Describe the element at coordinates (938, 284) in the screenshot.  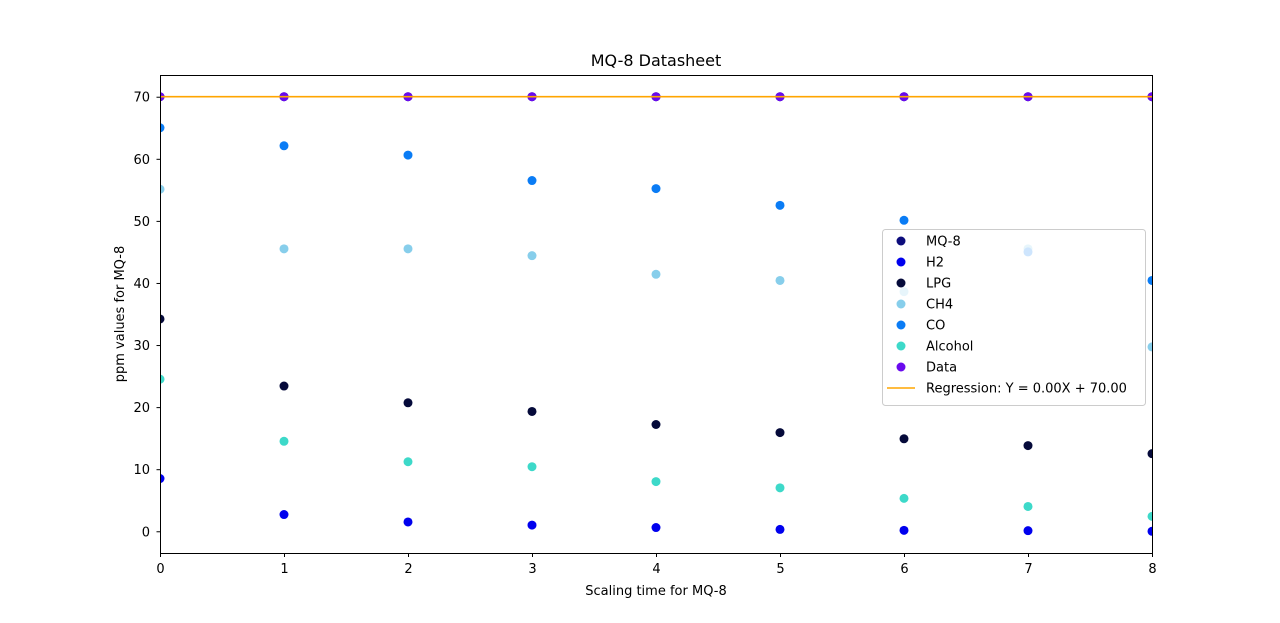
I see `legend-label-lpg: LPG` at that location.